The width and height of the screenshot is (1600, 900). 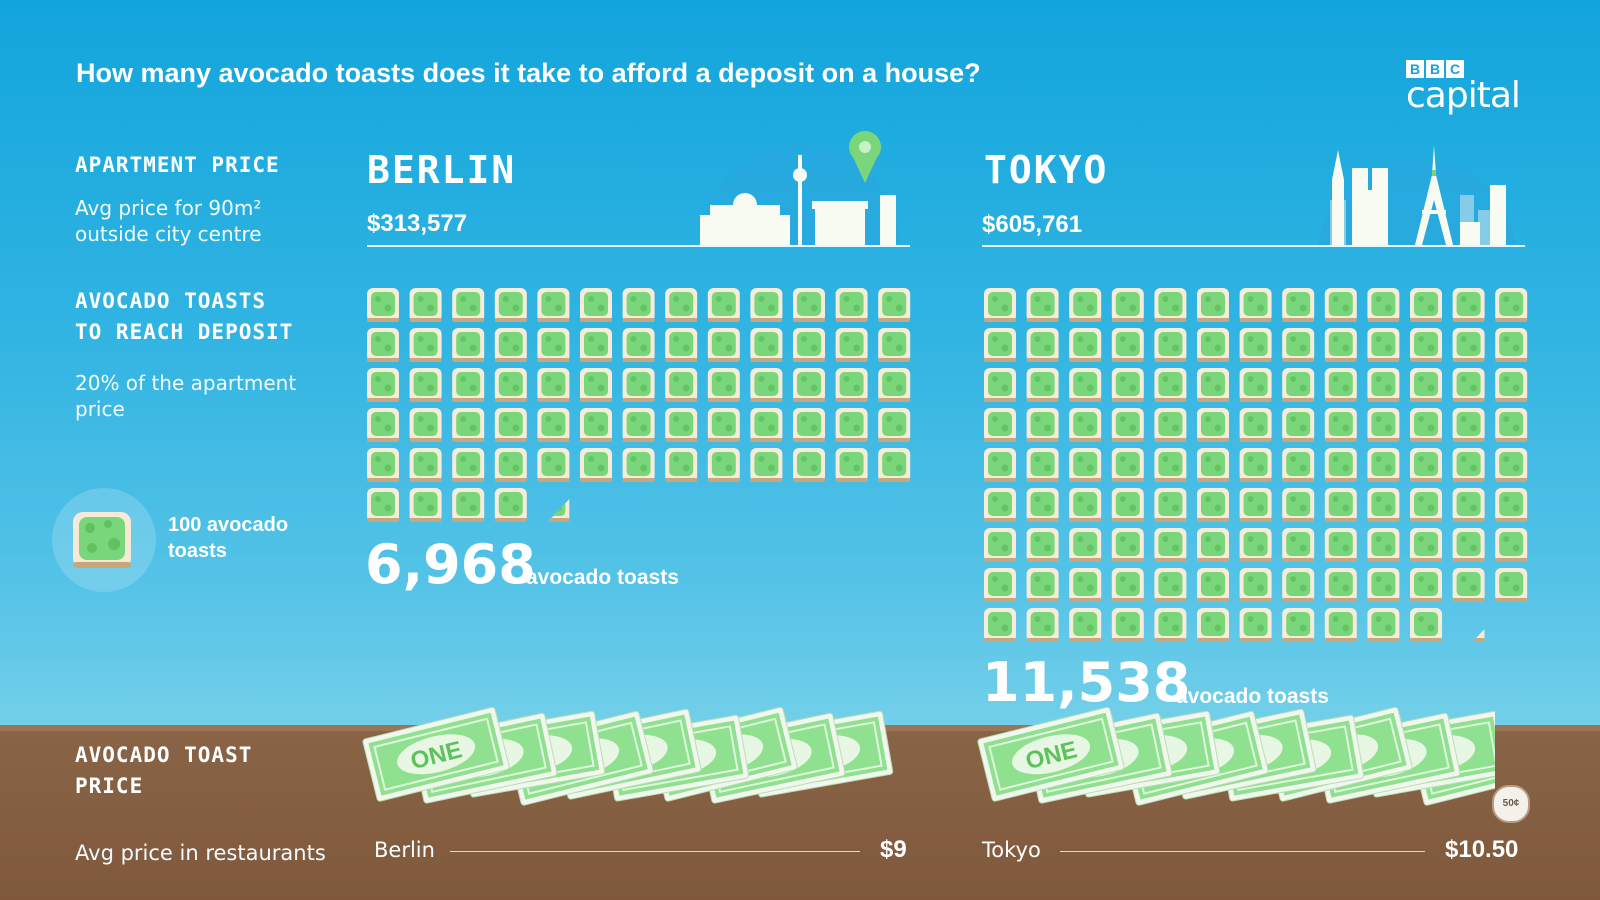 I want to click on apartment-price-sub-1: Avg price for 90m², so click(x=168, y=208).